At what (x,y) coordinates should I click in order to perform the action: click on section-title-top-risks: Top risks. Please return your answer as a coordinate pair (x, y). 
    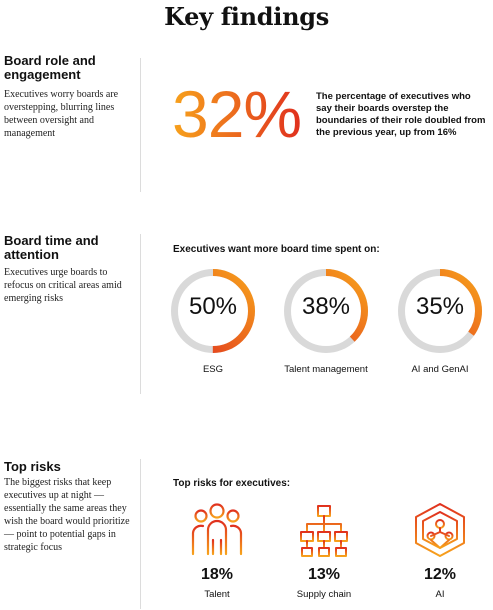
    Looking at the image, I should click on (32, 466).